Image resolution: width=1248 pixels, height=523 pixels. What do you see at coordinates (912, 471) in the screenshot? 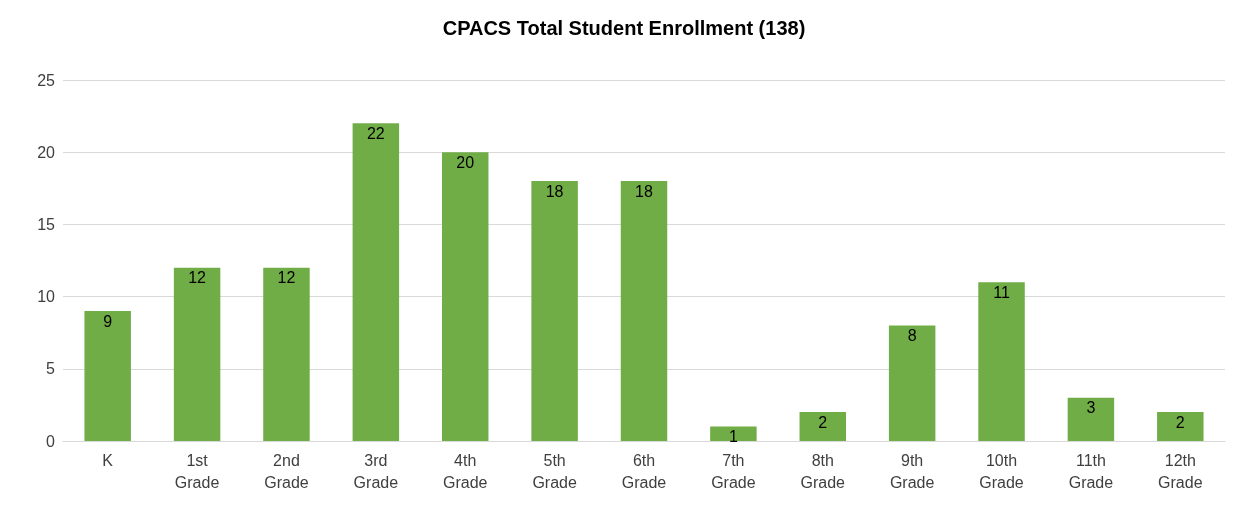
I see `x-tick-label: 9th Grade` at bounding box center [912, 471].